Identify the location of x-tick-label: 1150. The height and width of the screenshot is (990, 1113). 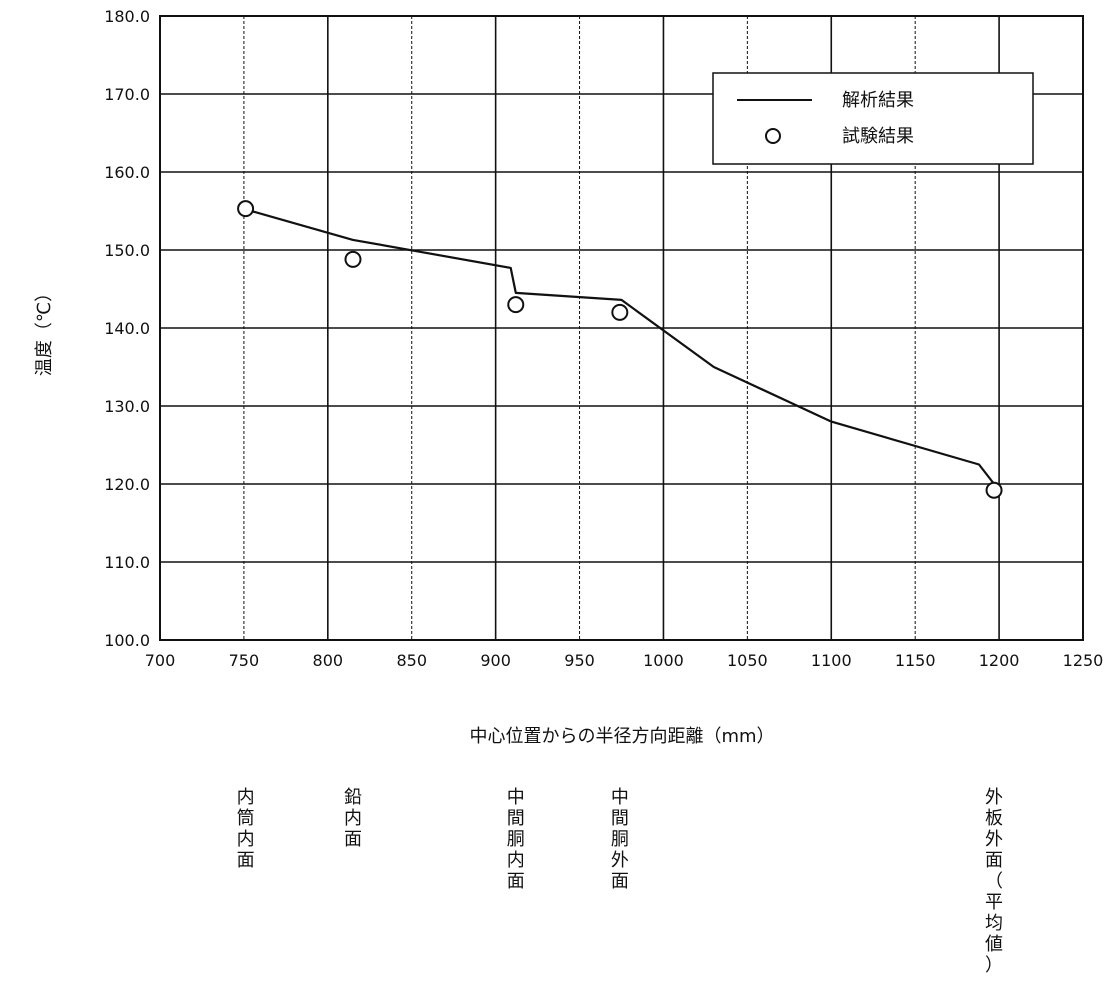
(915, 660).